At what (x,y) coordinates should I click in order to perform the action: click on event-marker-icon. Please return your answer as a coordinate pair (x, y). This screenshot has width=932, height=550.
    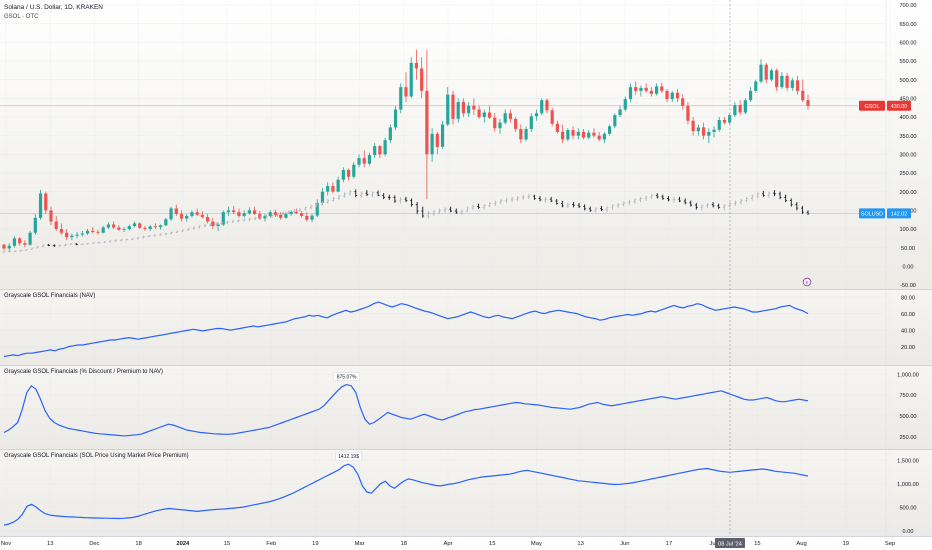
    Looking at the image, I should click on (807, 282).